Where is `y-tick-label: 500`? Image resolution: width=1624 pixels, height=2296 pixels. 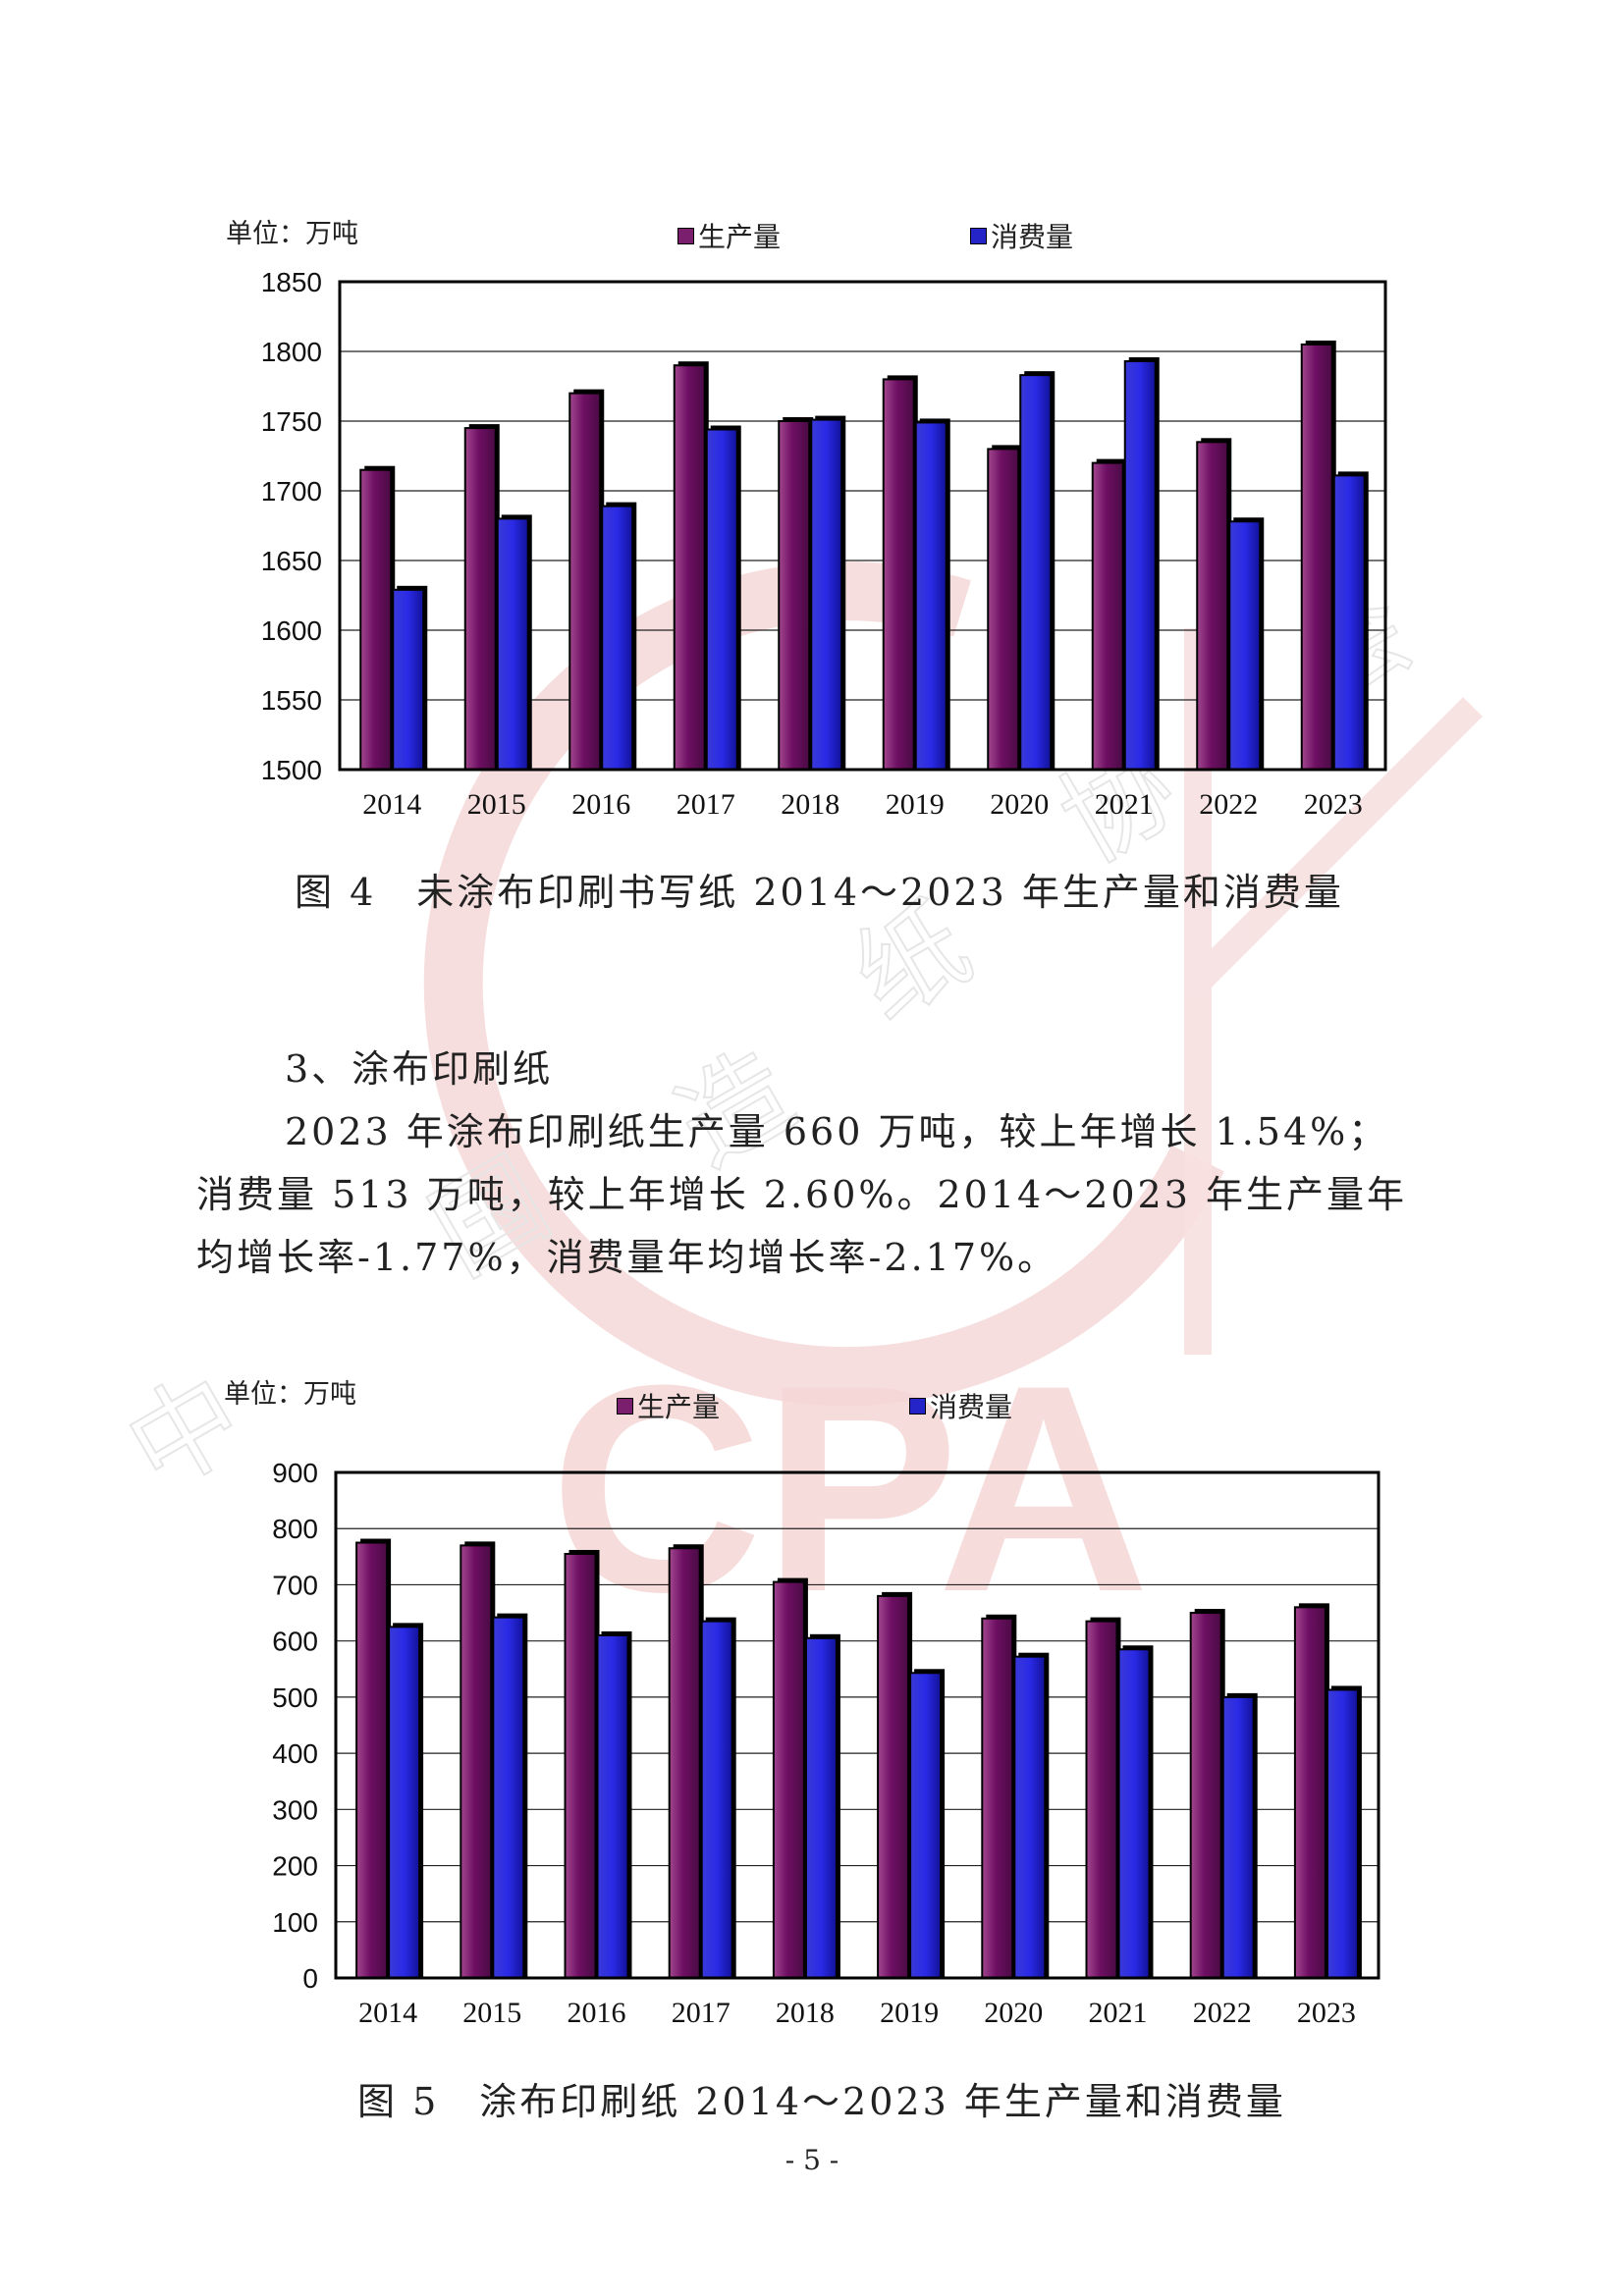 y-tick-label: 500 is located at coordinates (295, 1697).